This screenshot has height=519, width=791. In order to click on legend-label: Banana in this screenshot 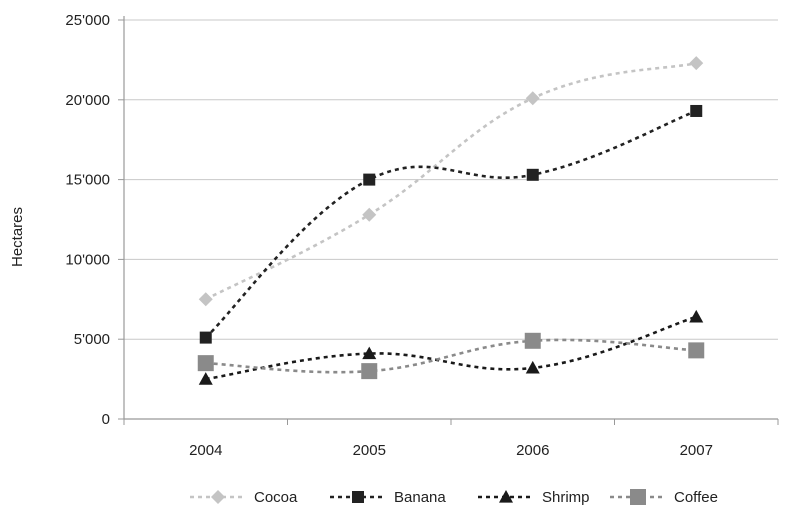, I will do `click(420, 497)`.